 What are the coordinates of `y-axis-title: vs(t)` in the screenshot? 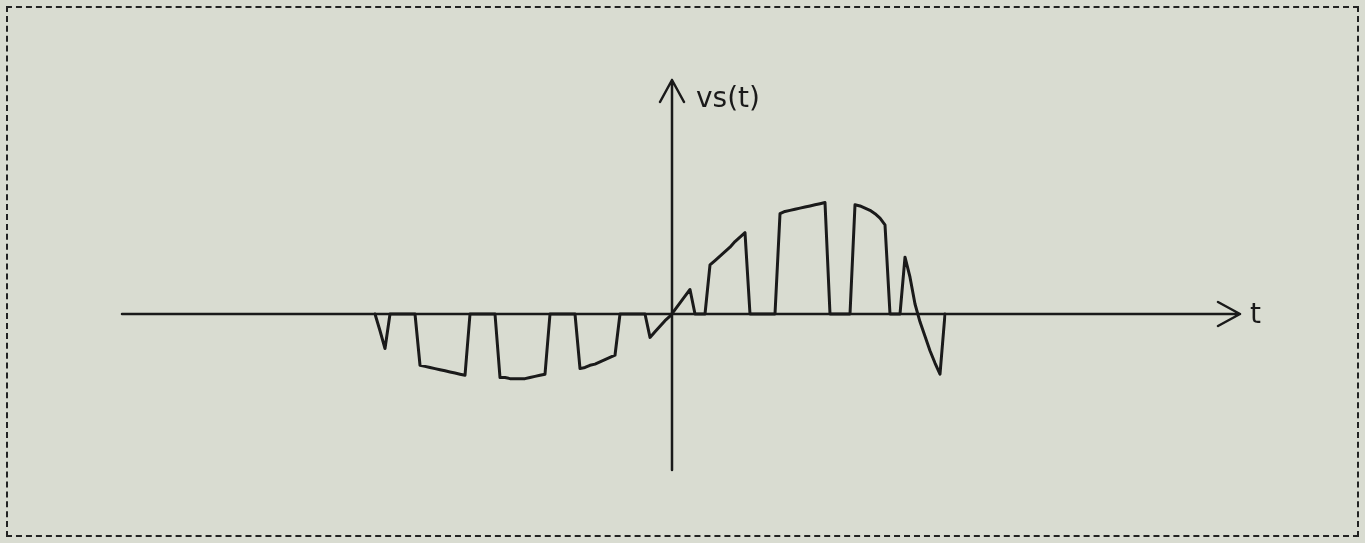 It's located at (728, 98).